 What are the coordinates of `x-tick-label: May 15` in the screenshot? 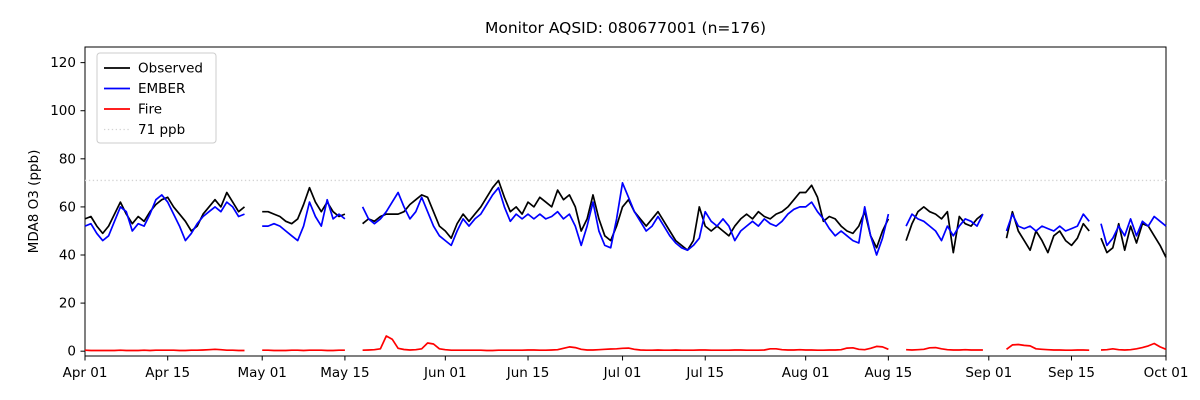 It's located at (344, 373).